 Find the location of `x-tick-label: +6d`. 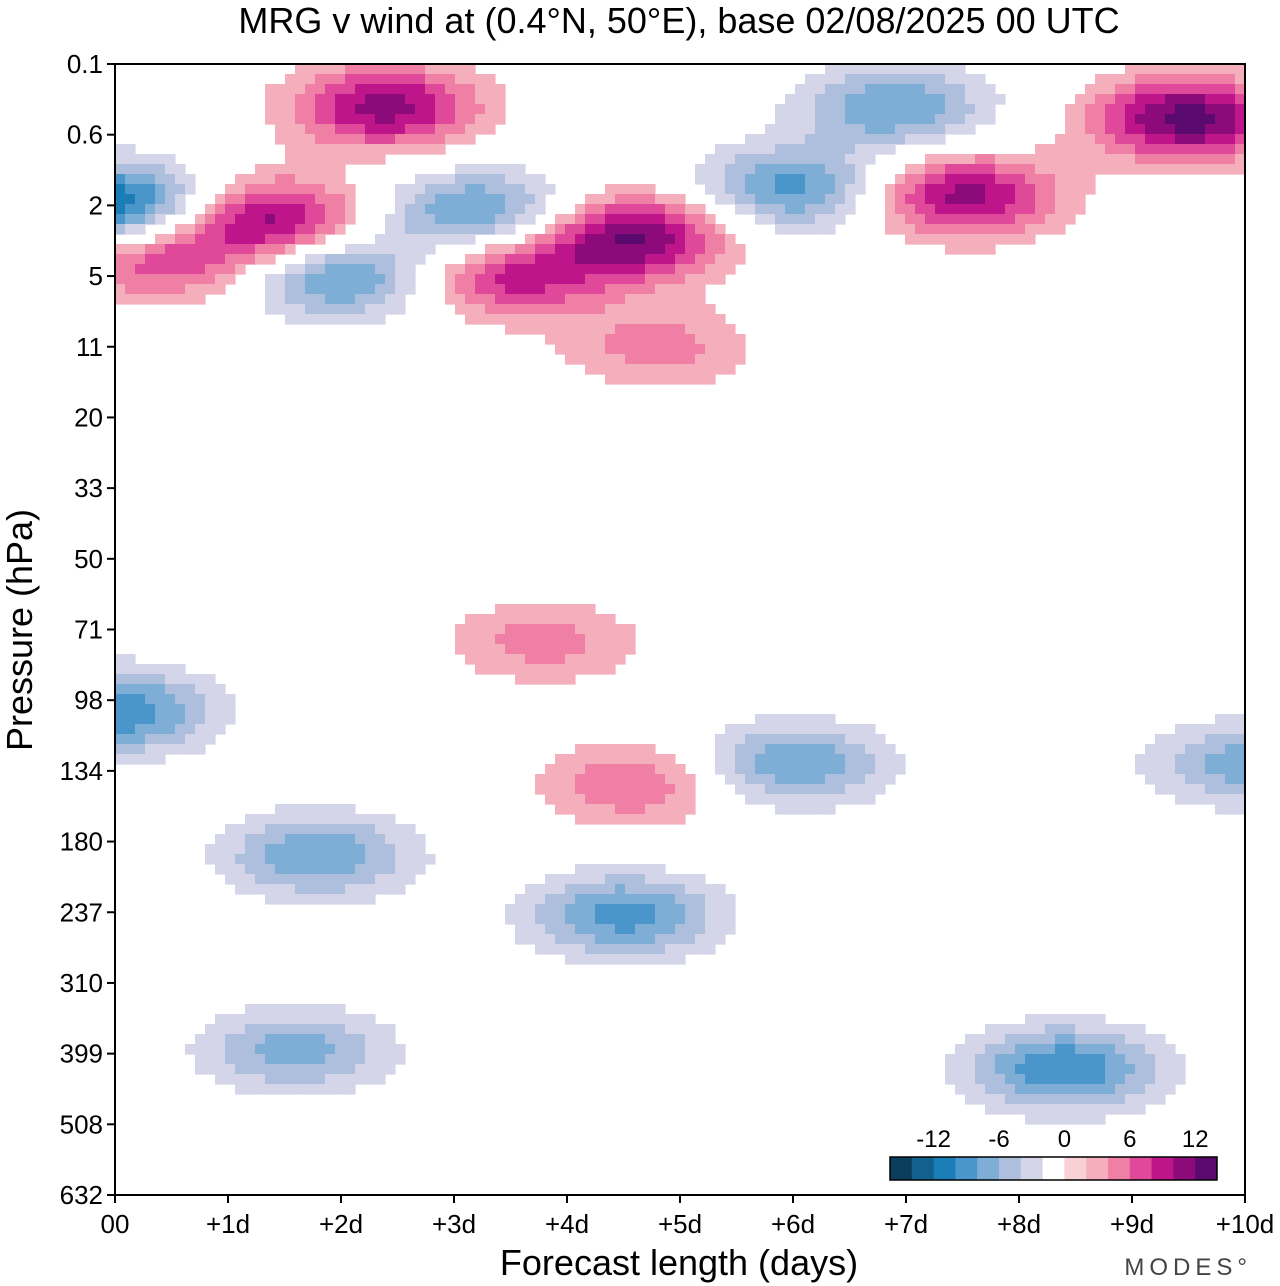

x-tick-label: +6d is located at coordinates (793, 1224).